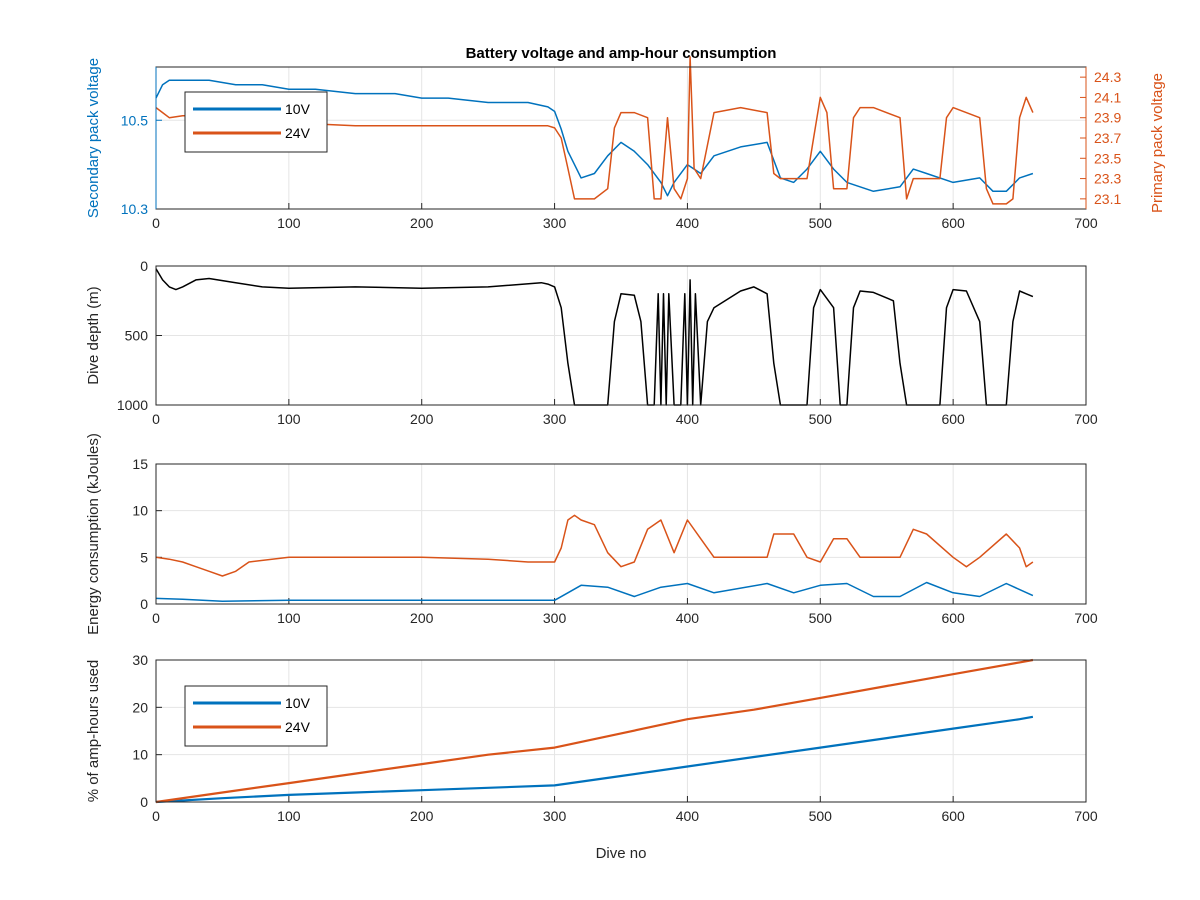  I want to click on panel4-series-24v-line, so click(594, 731).